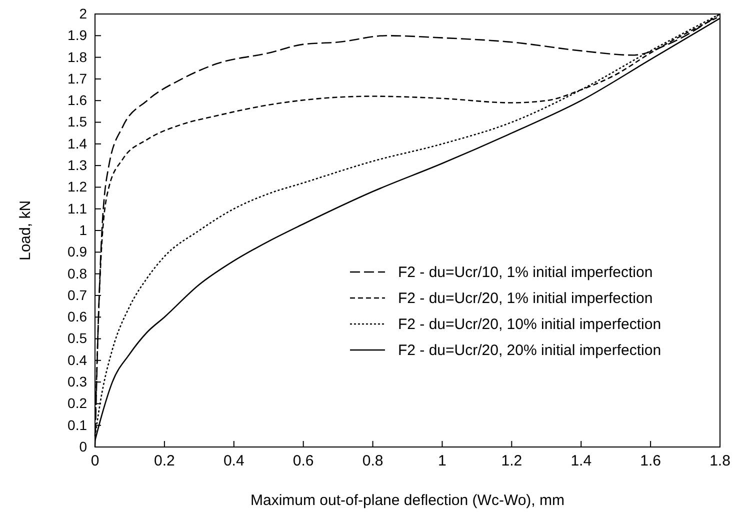  Describe the element at coordinates (78, 122) in the screenshot. I see `y-tick-label: 1.5` at that location.